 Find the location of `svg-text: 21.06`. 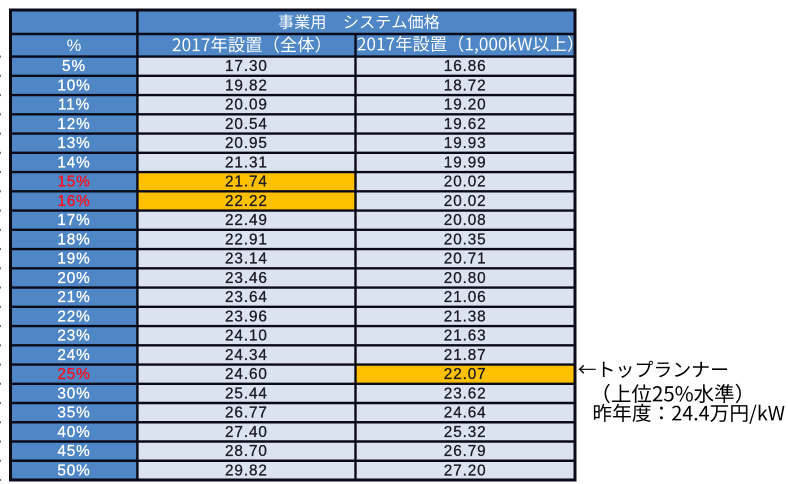

svg-text: 21.06 is located at coordinates (465, 297).